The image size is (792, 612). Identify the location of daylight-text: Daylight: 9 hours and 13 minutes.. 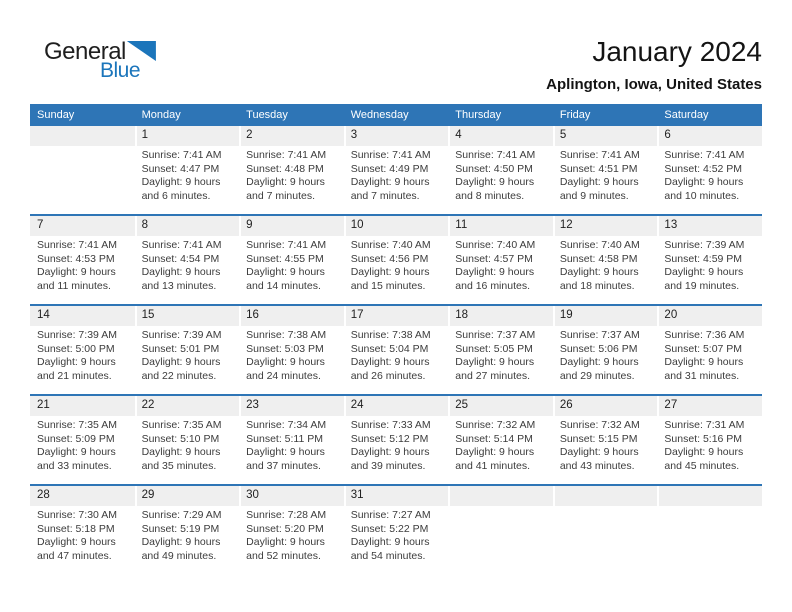
(181, 279).